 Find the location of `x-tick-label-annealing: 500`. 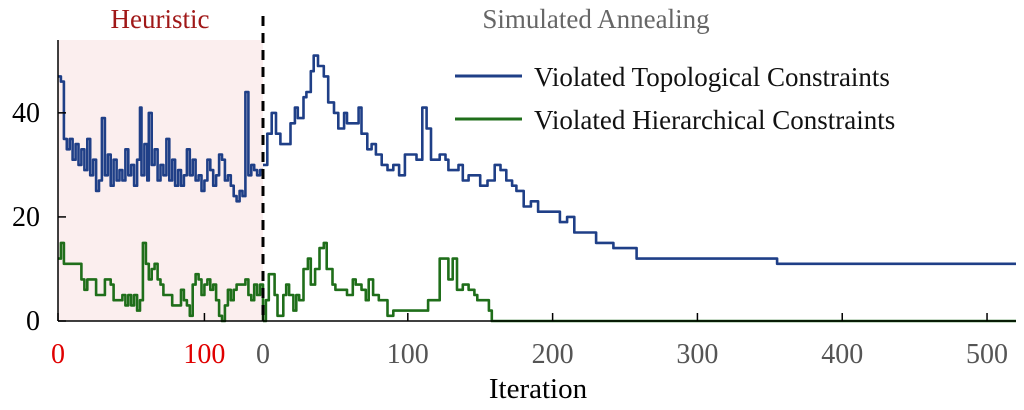

x-tick-label-annealing: 500 is located at coordinates (987, 354).